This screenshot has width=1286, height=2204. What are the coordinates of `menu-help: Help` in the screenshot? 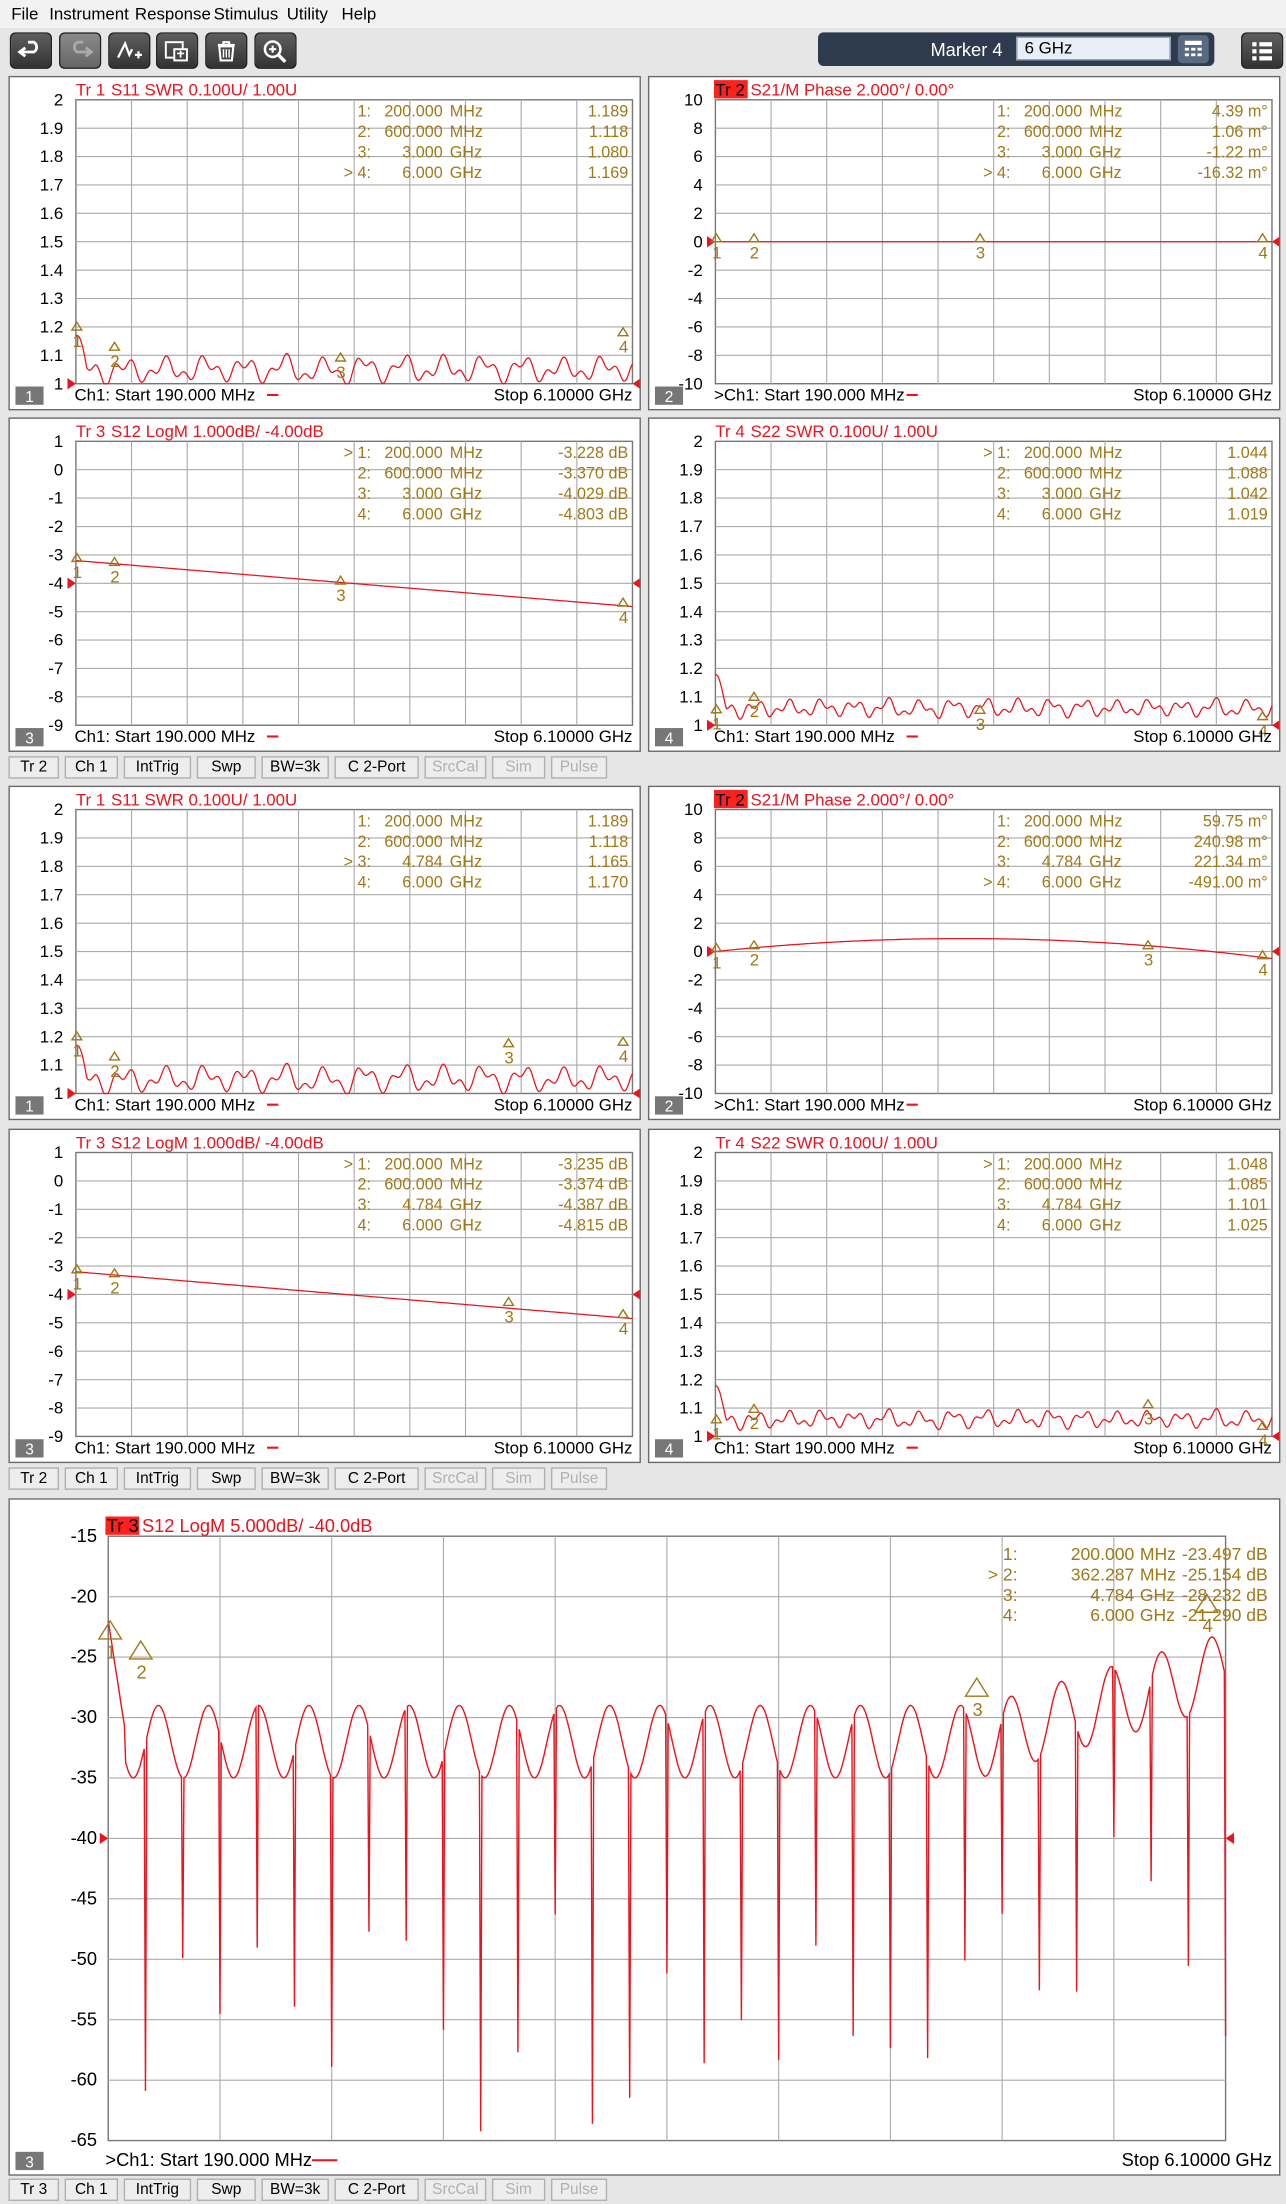 It's located at (359, 14).